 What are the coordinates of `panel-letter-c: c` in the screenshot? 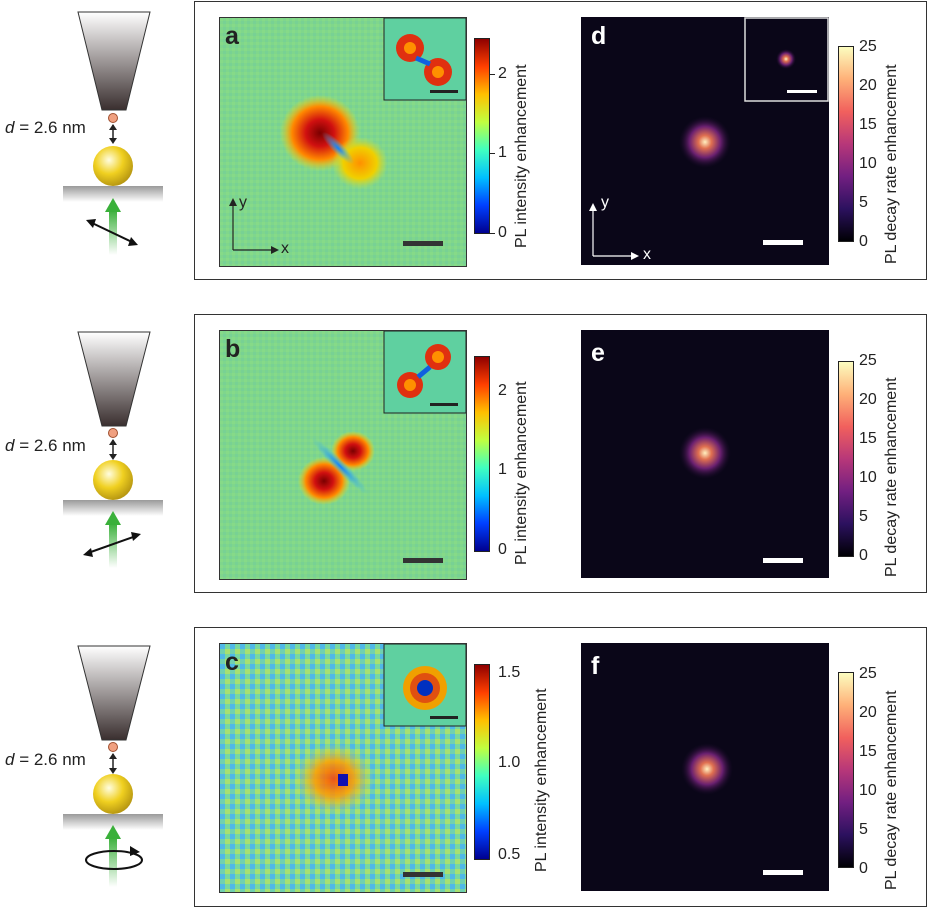 It's located at (232, 662).